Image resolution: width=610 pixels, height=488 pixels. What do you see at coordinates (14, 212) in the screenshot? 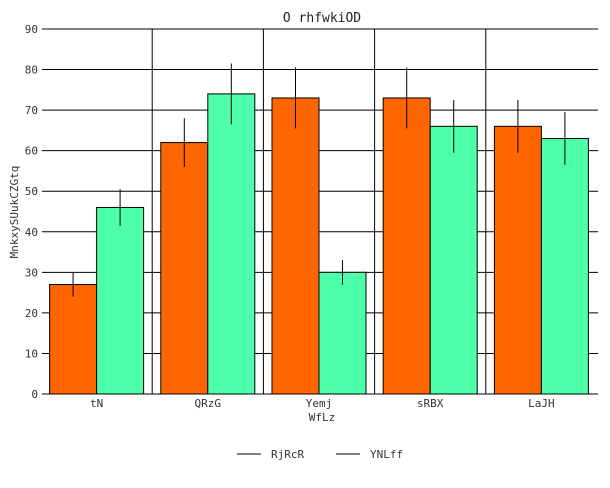
I see `y-axis-label: MnkxySUukCZGtq` at bounding box center [14, 212].